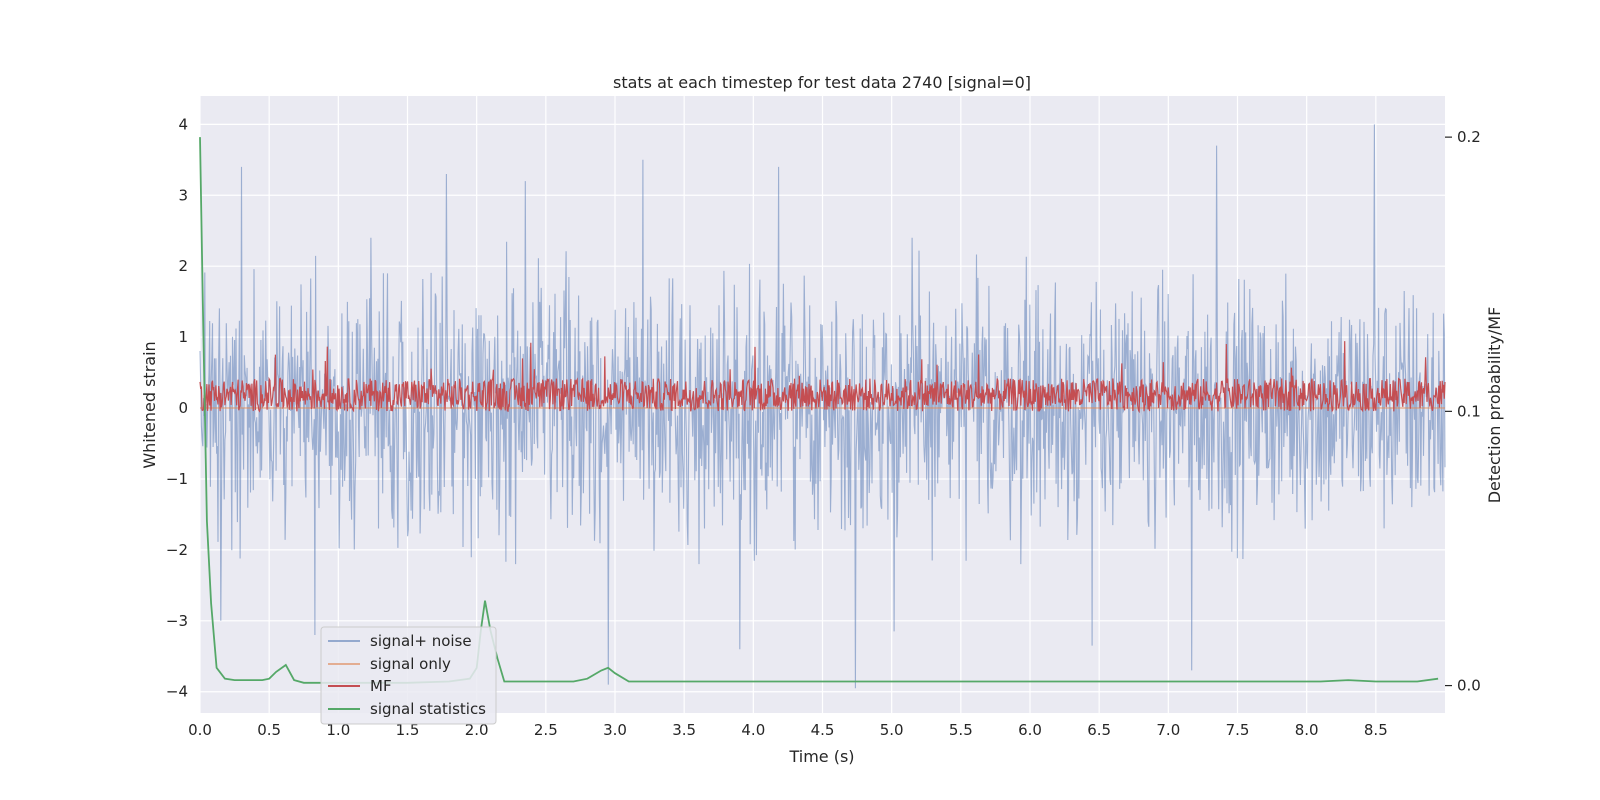 The height and width of the screenshot is (800, 1600). I want to click on y-tick-label: −1, so click(177, 479).